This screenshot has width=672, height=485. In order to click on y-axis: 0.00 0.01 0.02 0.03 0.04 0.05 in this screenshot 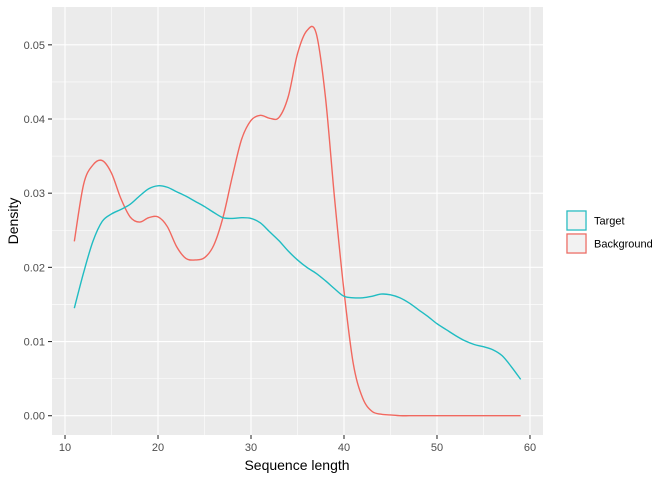, I will do `click(38, 231)`.